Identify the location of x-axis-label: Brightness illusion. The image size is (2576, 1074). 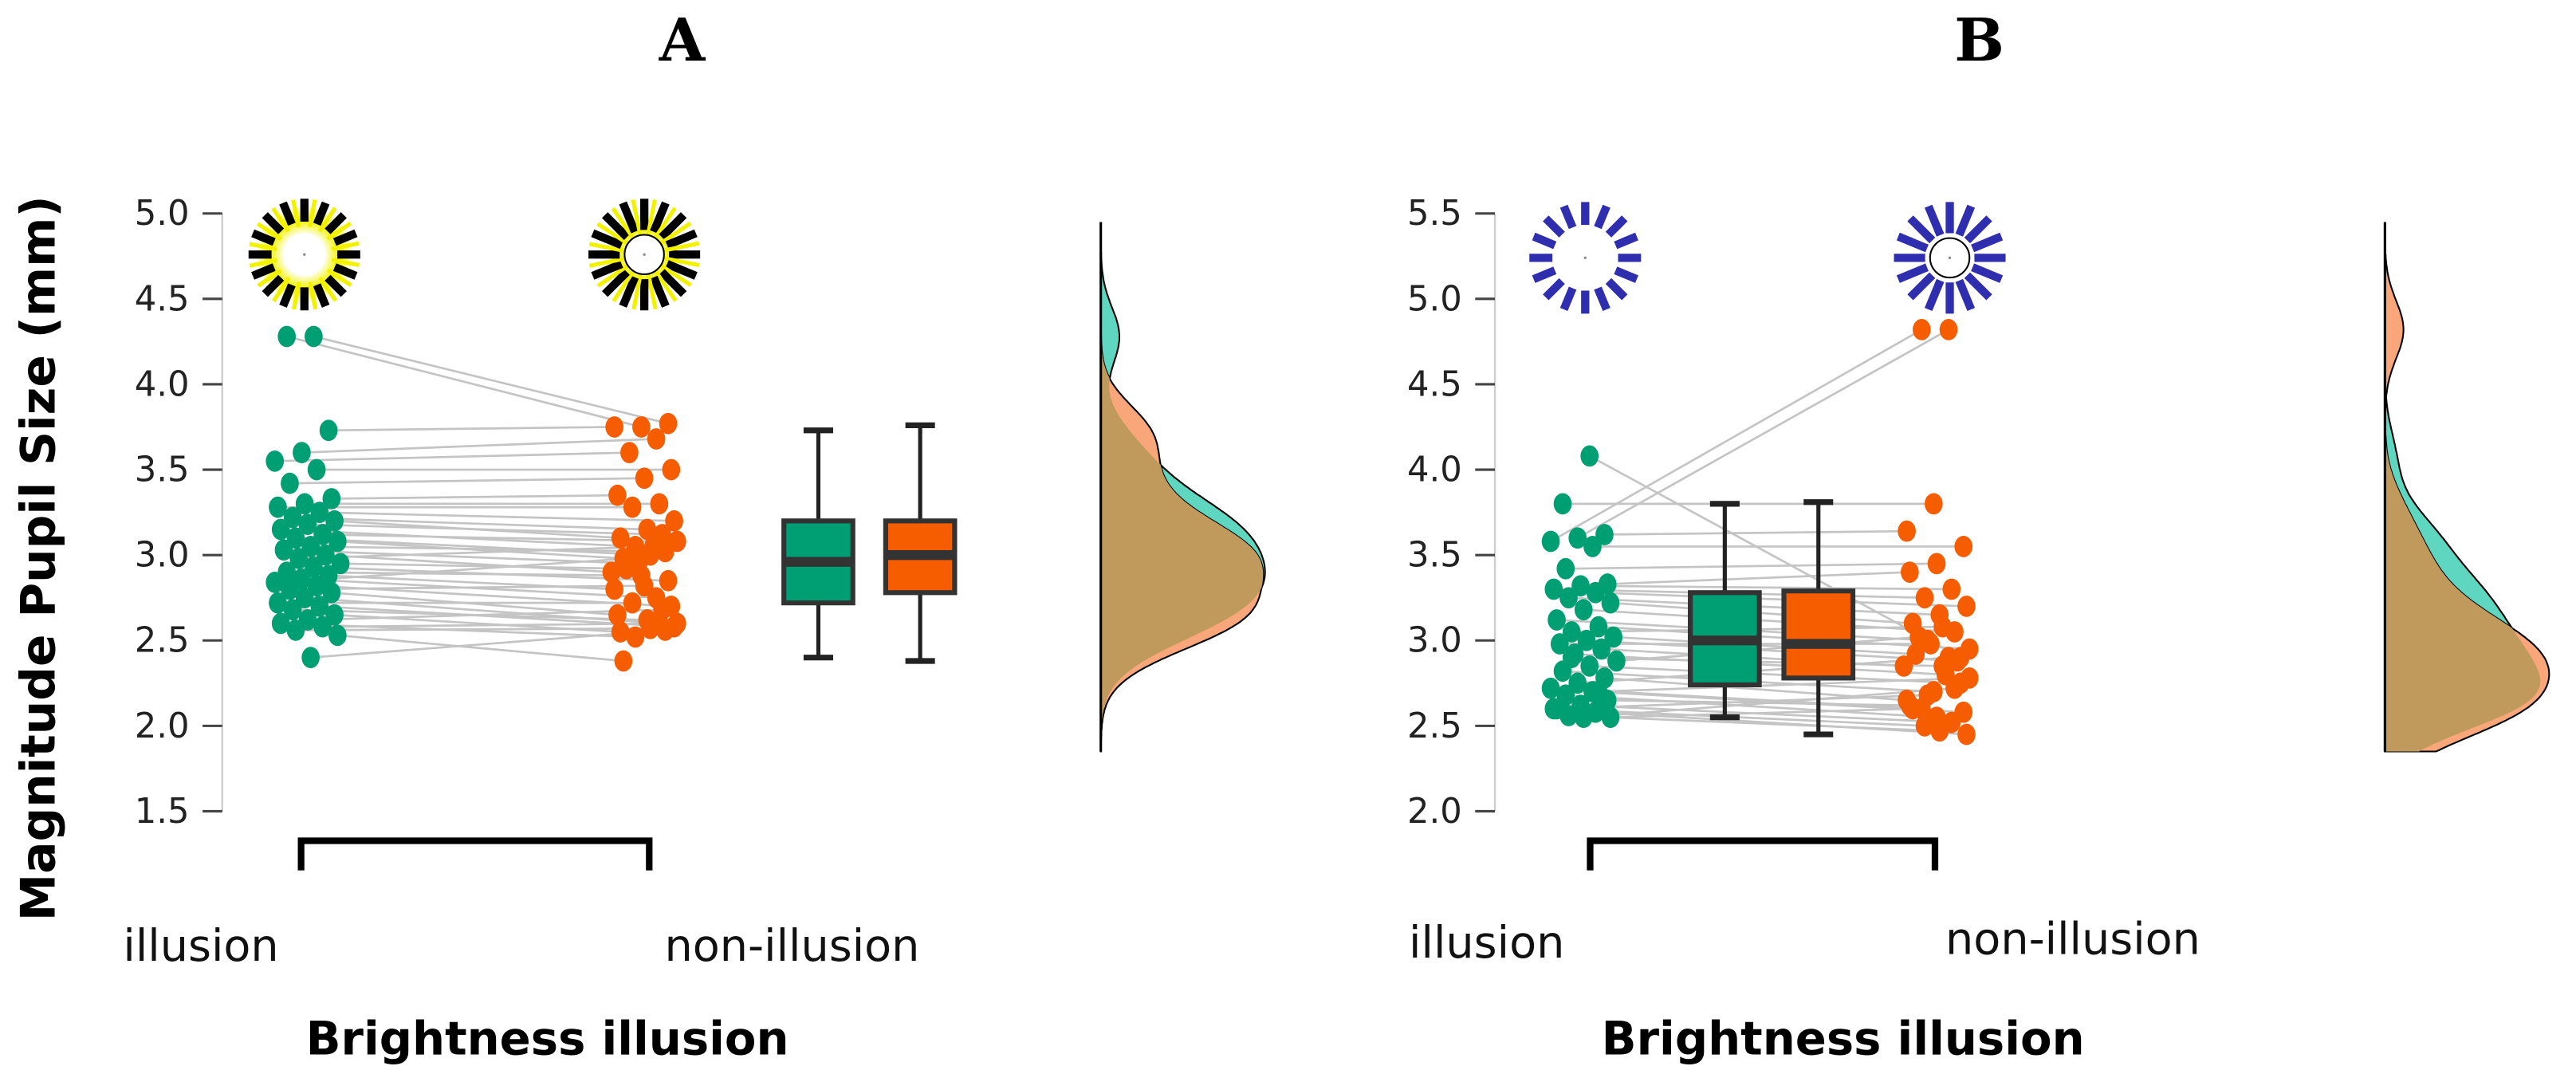
(547, 1038).